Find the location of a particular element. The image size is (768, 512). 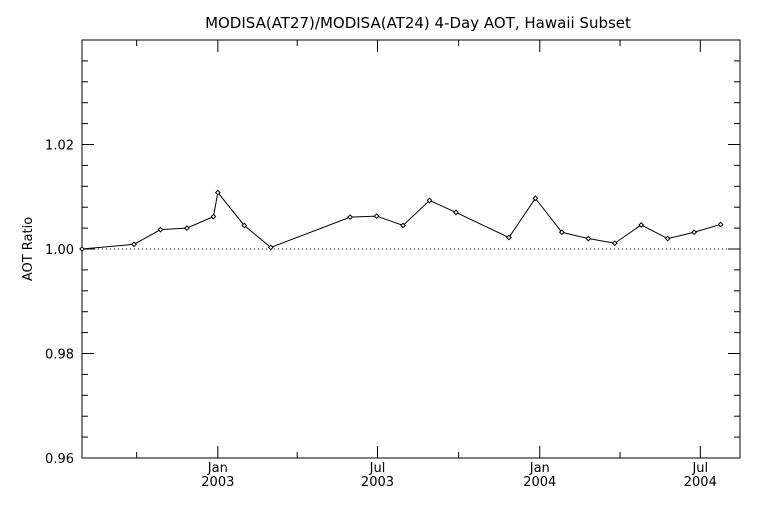

y-tick-label: 1.00 is located at coordinates (59, 250).